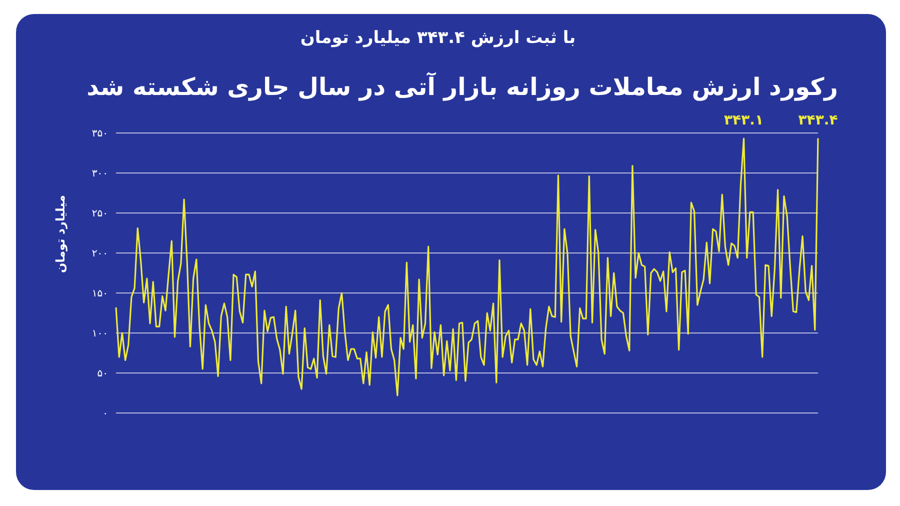 This screenshot has width=900, height=506. I want to click on y-tick-label: ۳۰۰, so click(100, 174).